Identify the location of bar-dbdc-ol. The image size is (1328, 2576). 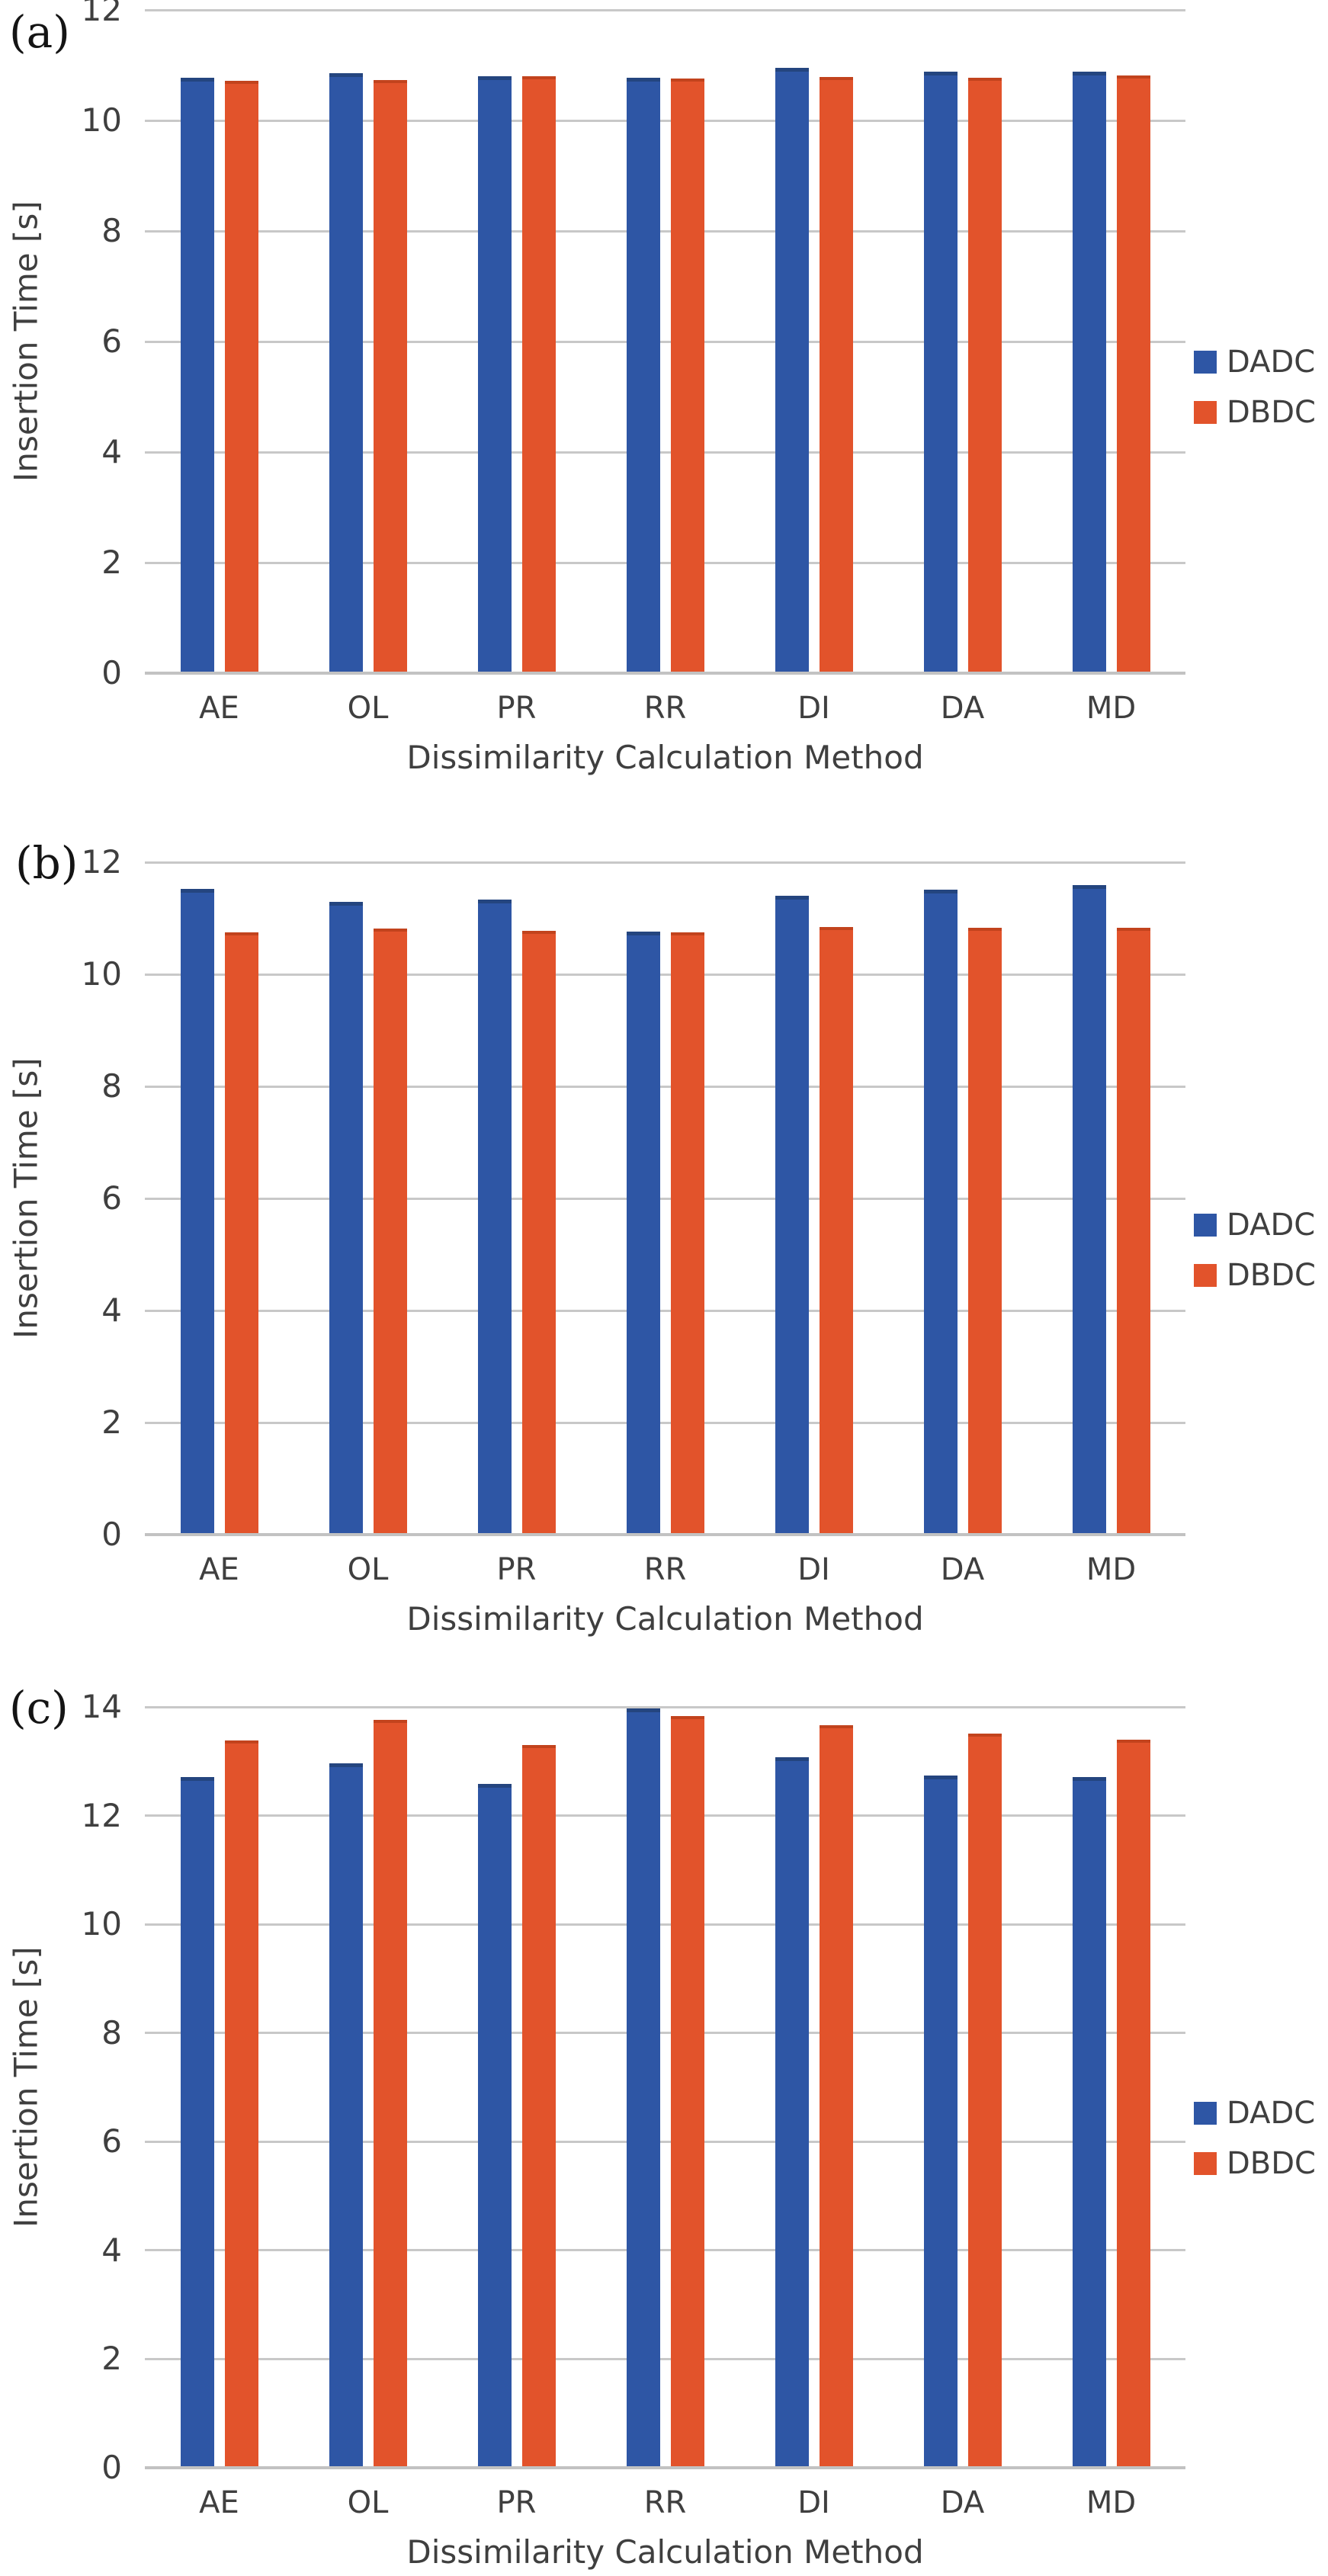
(390, 2094).